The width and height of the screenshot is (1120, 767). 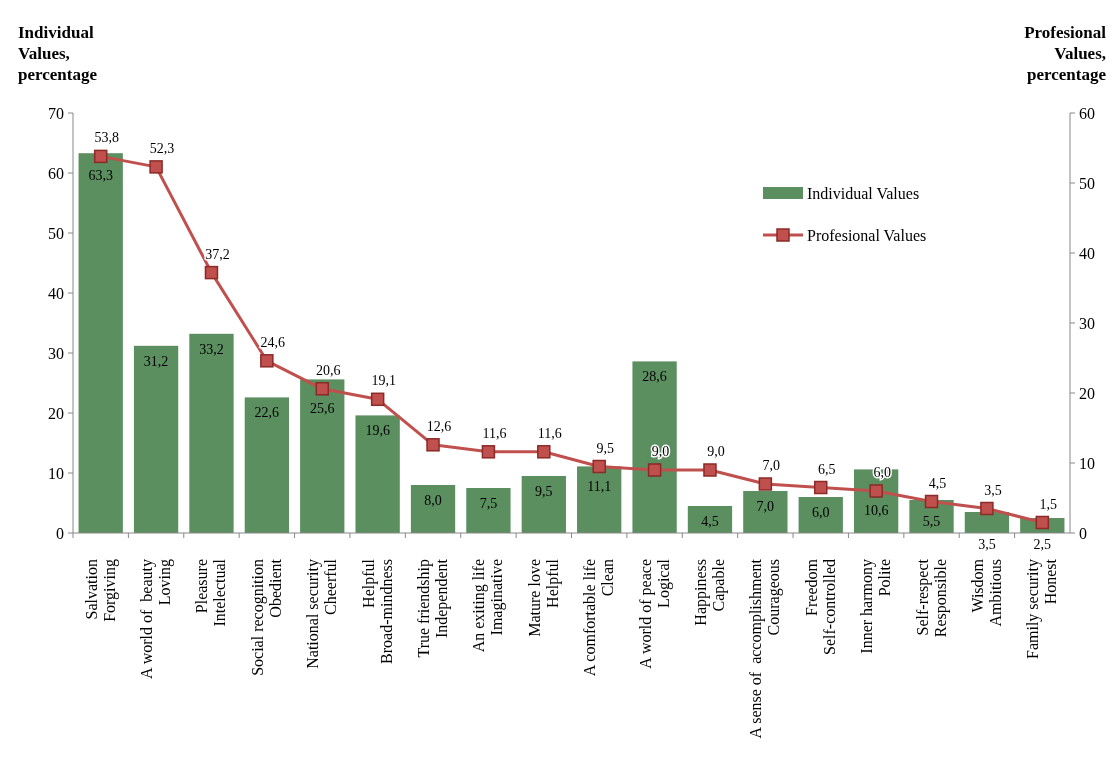 I want to click on data-label: 33,2, so click(x=211, y=349).